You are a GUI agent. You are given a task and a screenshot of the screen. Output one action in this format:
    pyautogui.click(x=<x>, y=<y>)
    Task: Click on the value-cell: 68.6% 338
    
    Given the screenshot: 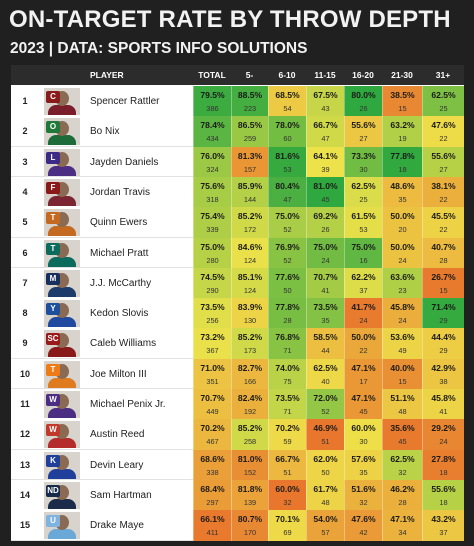 What is the action you would take?
    pyautogui.click(x=212, y=465)
    